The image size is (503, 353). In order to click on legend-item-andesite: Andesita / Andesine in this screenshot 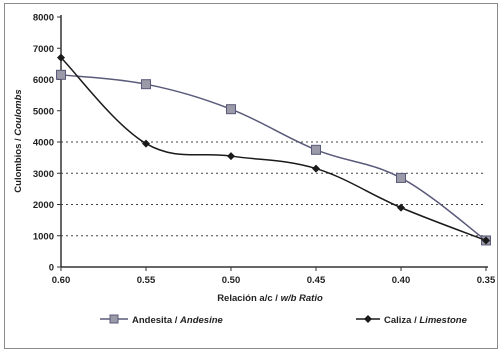, I will do `click(162, 320)`.